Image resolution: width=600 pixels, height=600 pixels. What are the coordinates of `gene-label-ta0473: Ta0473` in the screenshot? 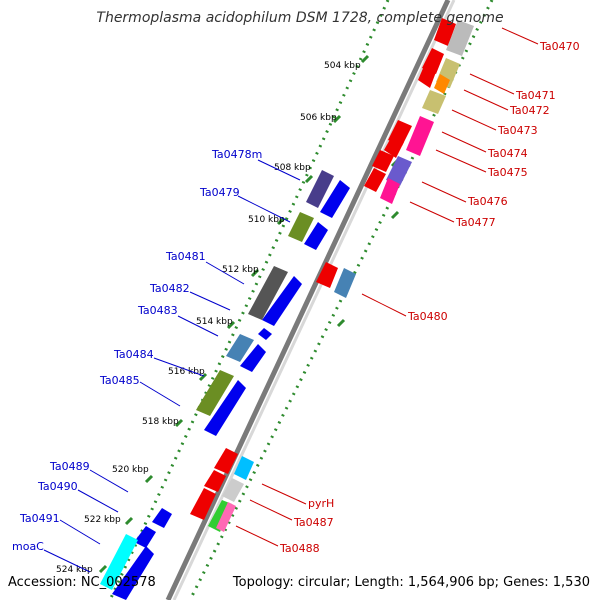 It's located at (517, 130).